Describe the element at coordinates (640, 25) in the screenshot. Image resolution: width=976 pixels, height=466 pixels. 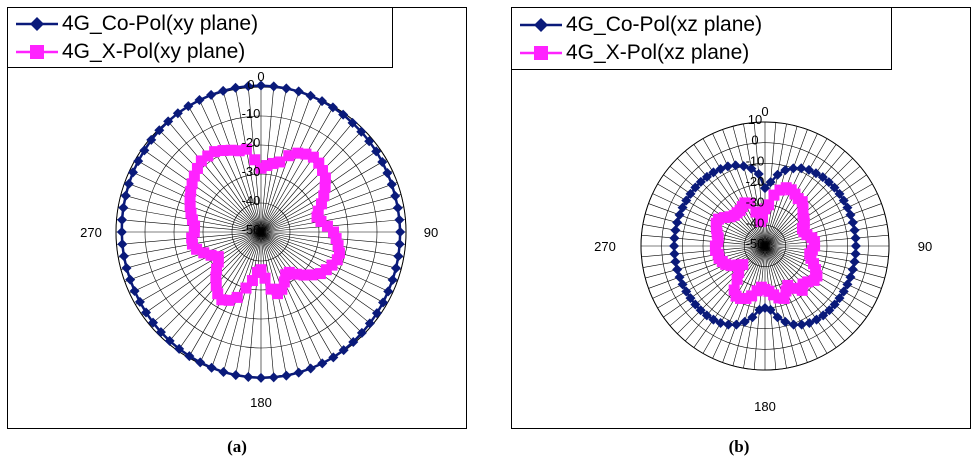
I see `legend-item-co-pol: 4G_Co-Pol(xz plane)` at that location.